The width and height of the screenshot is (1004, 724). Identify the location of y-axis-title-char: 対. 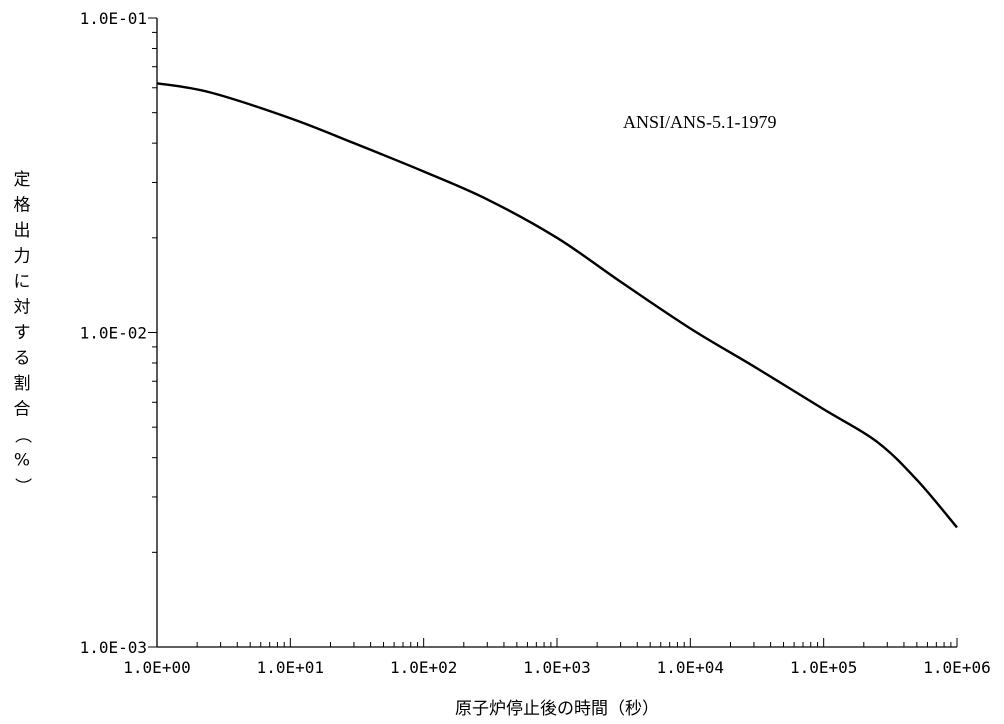
(22, 308).